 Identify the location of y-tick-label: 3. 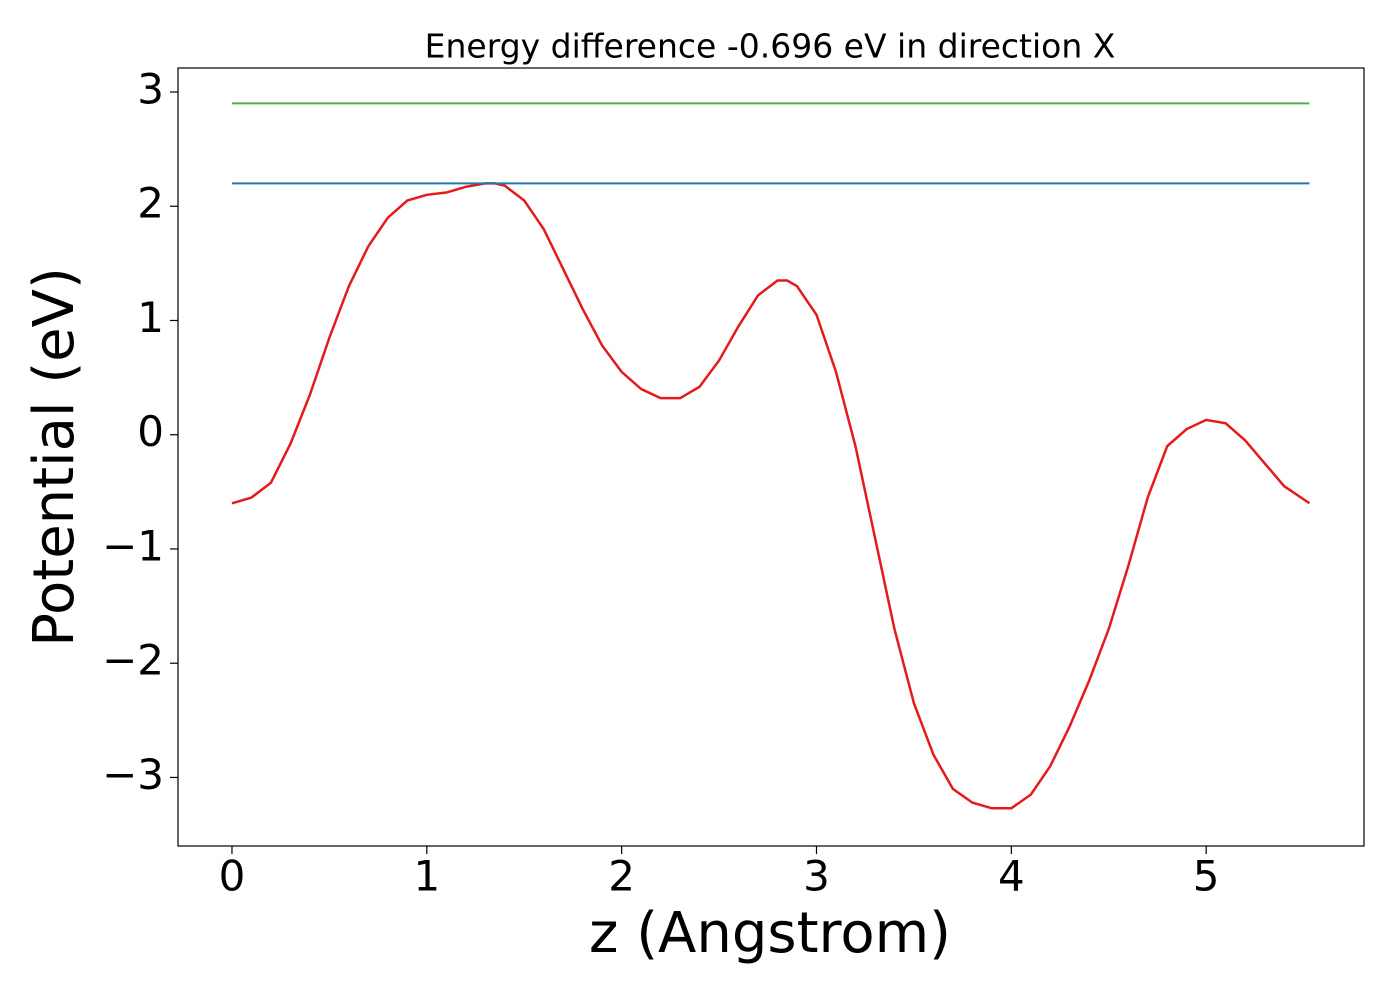
(150, 88).